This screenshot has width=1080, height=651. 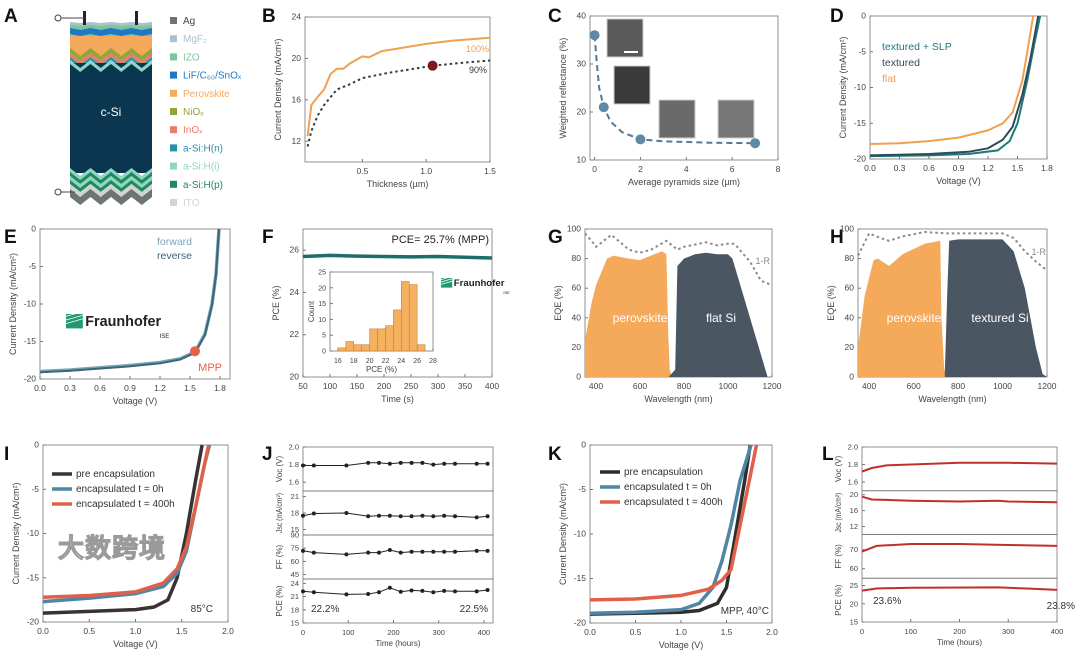 What do you see at coordinates (850, 258) in the screenshot?
I see `y-tick-label: 80` at bounding box center [850, 258].